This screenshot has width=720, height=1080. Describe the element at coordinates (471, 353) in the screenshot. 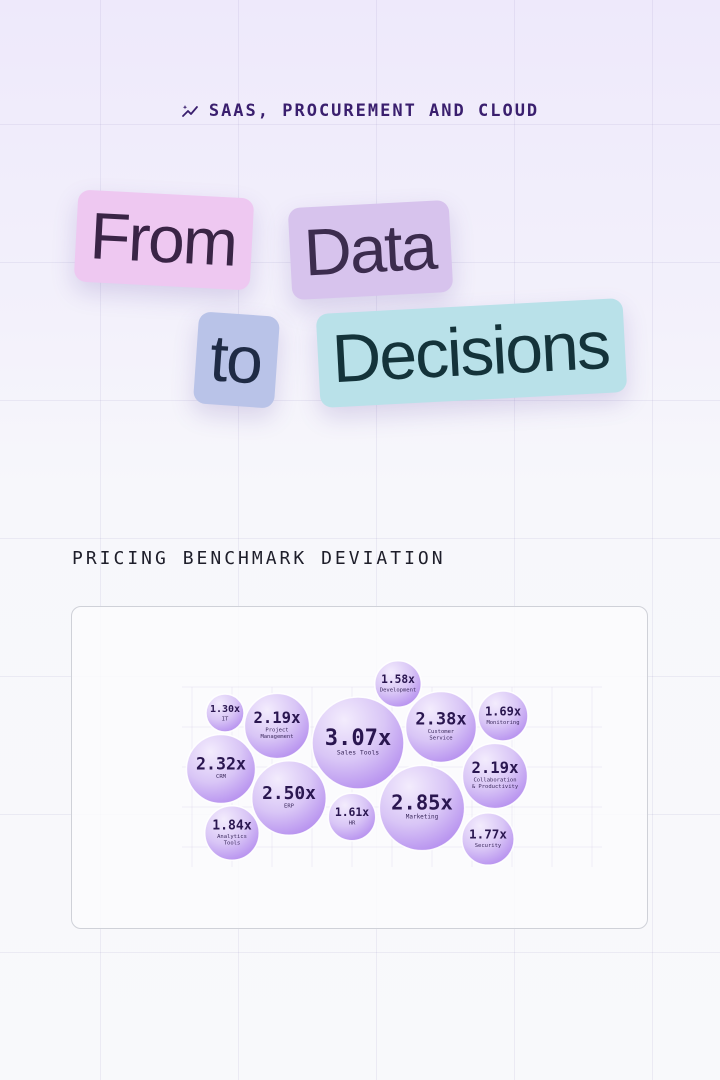

I see `hero-word-decisions: Decisions` at that location.